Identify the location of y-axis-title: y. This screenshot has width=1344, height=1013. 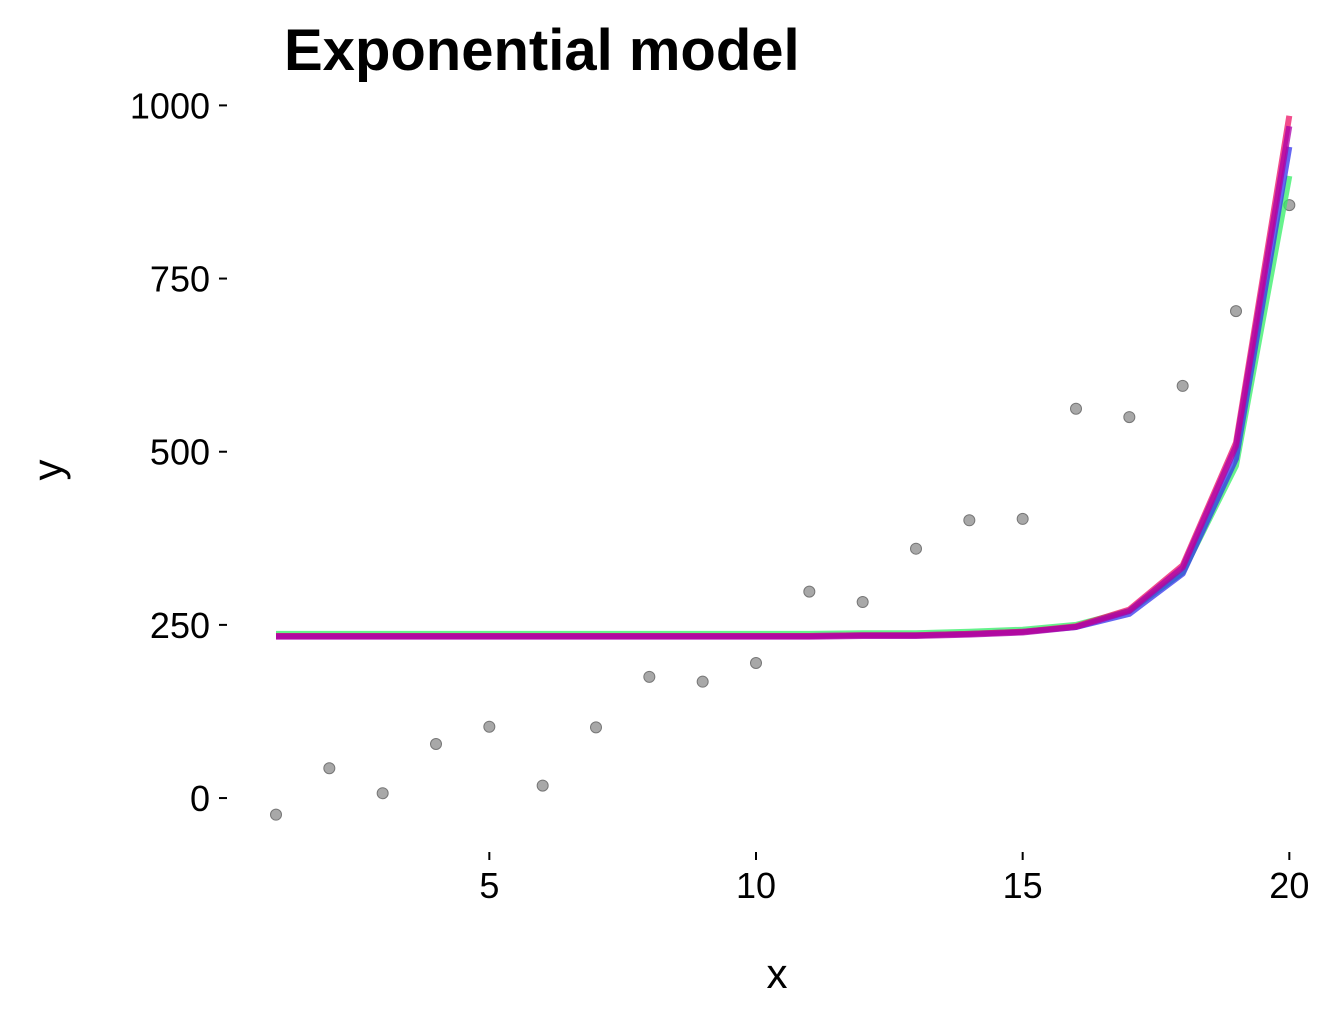
(47, 470).